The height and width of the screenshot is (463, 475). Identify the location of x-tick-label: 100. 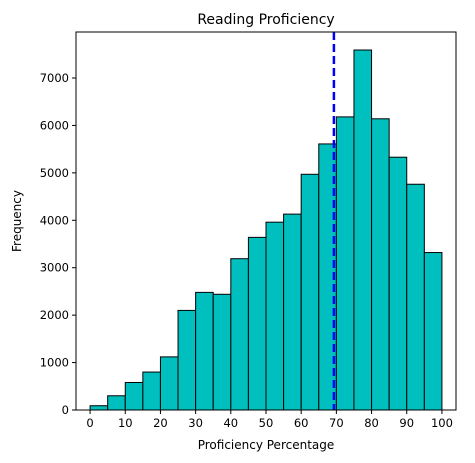
(442, 423).